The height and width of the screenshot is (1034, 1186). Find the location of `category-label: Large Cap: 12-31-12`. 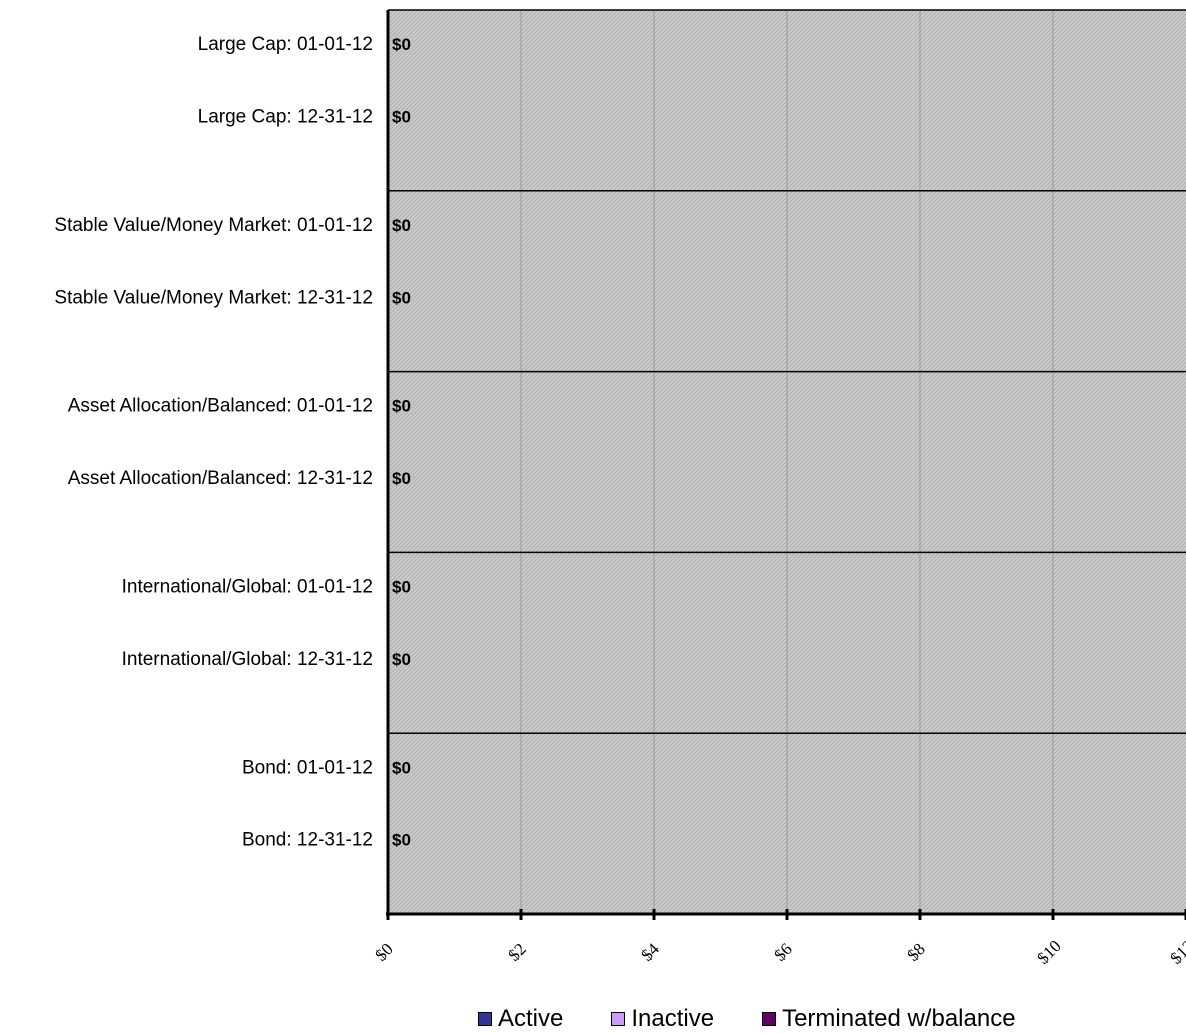

category-label: Large Cap: 12-31-12 is located at coordinates (285, 116).